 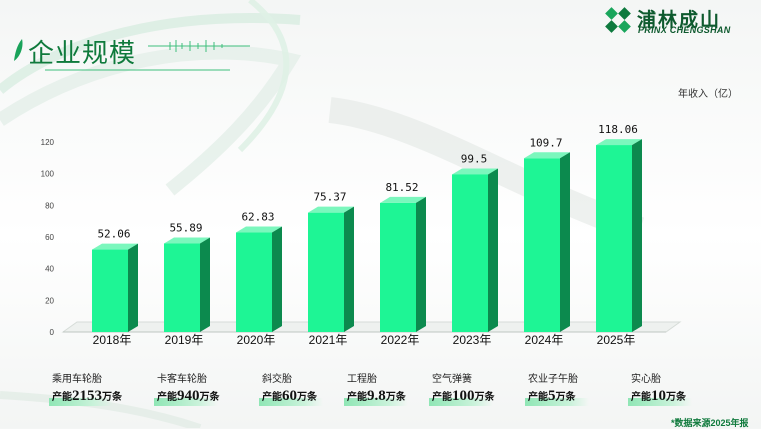 I want to click on capacity-number: 9.8, so click(x=376, y=396).